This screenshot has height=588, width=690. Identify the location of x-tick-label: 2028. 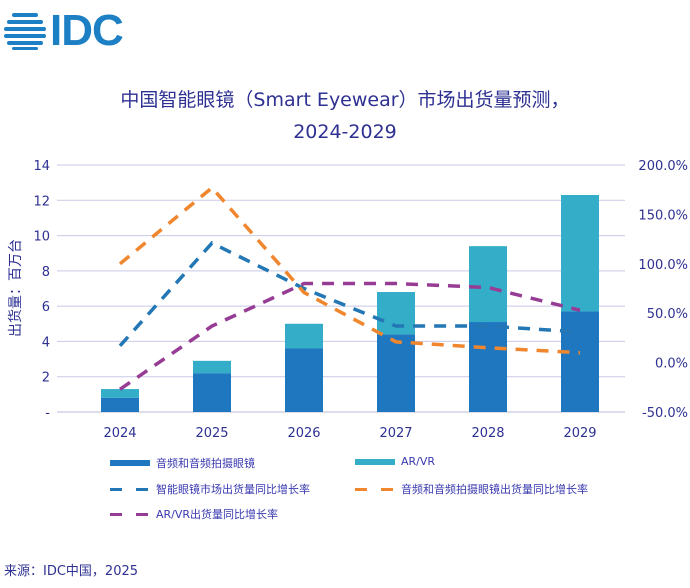
(487, 433).